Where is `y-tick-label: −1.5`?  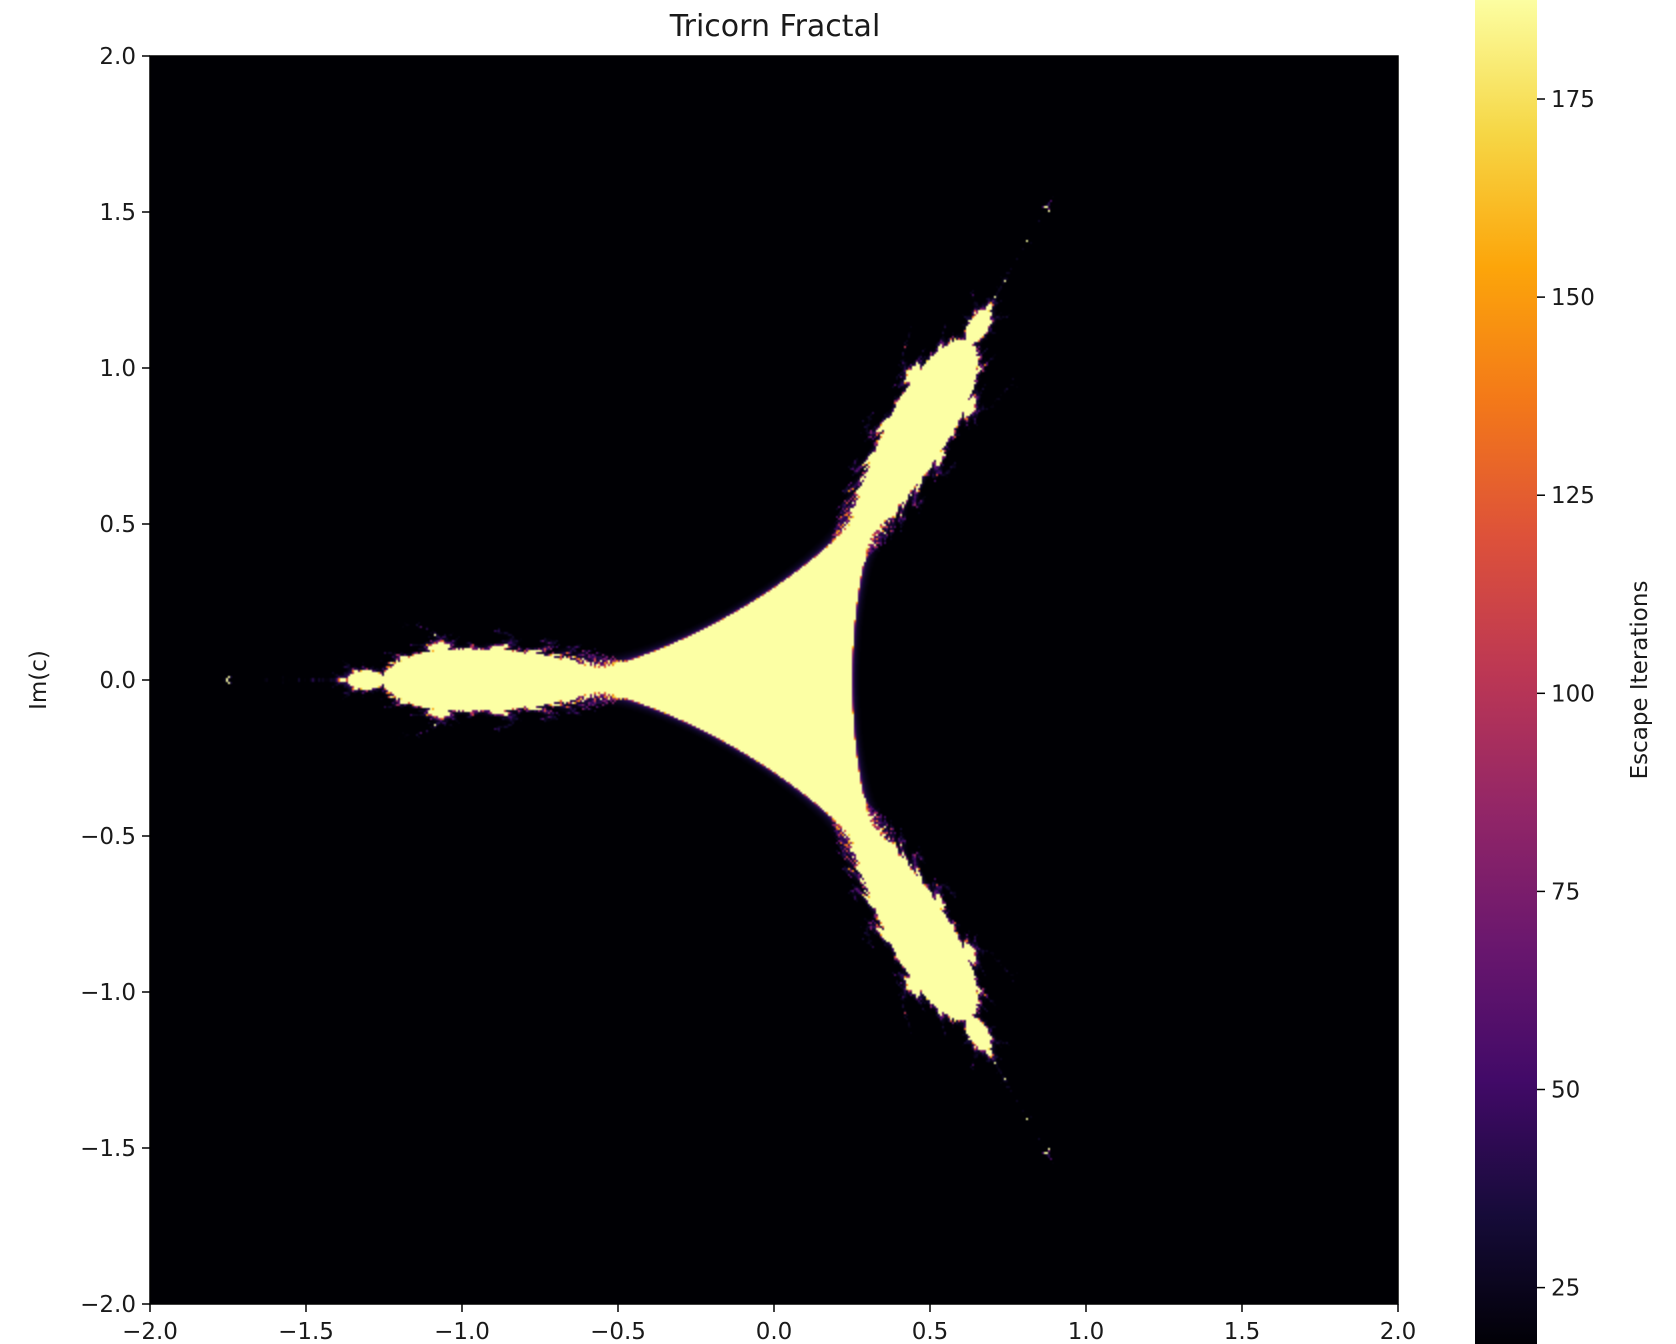 y-tick-label: −1.5 is located at coordinates (108, 1149).